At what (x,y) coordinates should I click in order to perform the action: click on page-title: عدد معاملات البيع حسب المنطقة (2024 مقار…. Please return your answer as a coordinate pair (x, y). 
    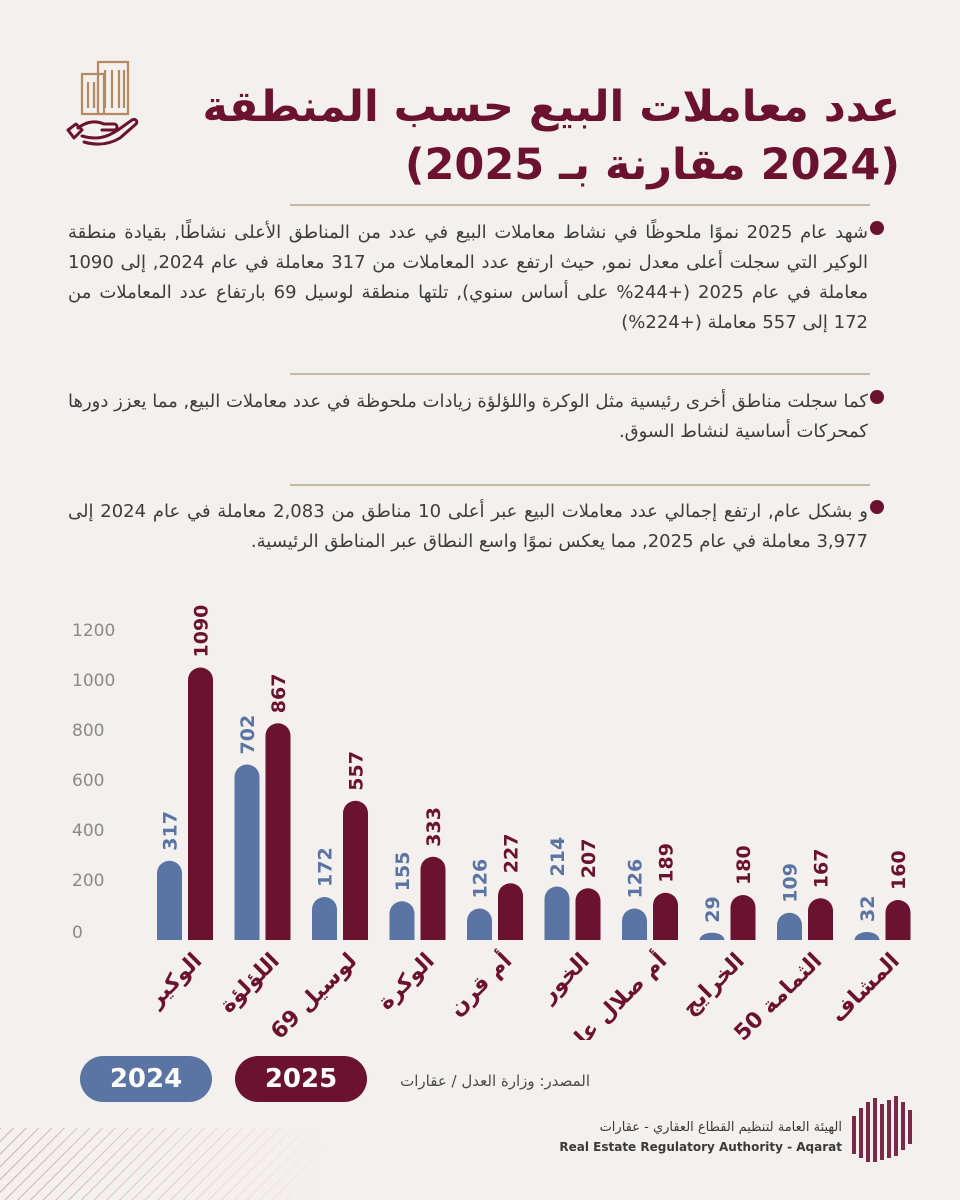
    Looking at the image, I should click on (520, 136).